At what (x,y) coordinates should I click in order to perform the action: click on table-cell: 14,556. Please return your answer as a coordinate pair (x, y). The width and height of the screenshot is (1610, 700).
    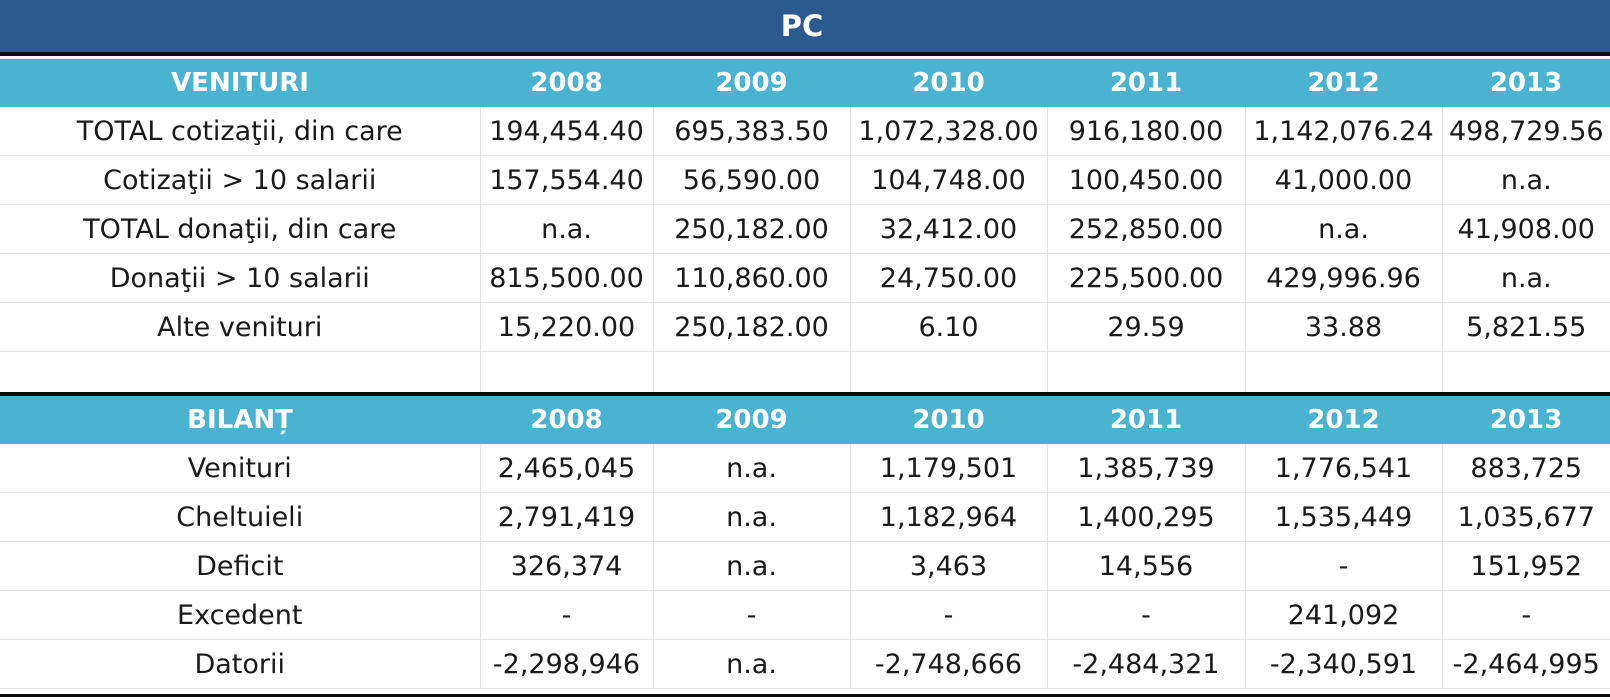
    Looking at the image, I should click on (1146, 566).